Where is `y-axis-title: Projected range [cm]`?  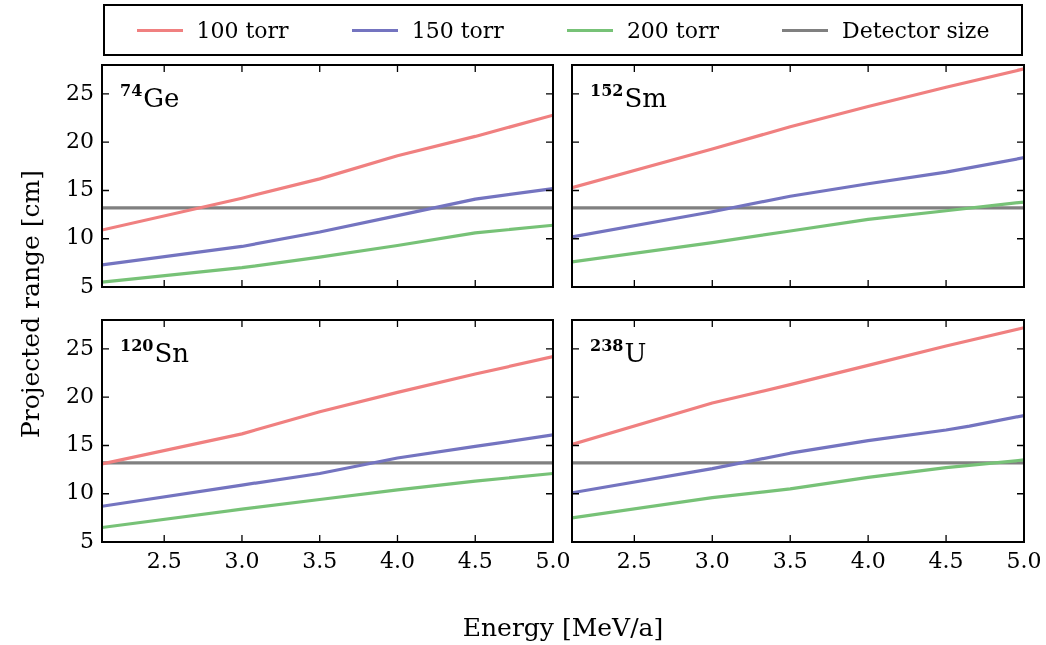
y-axis-title: Projected range [cm] is located at coordinates (30, 304).